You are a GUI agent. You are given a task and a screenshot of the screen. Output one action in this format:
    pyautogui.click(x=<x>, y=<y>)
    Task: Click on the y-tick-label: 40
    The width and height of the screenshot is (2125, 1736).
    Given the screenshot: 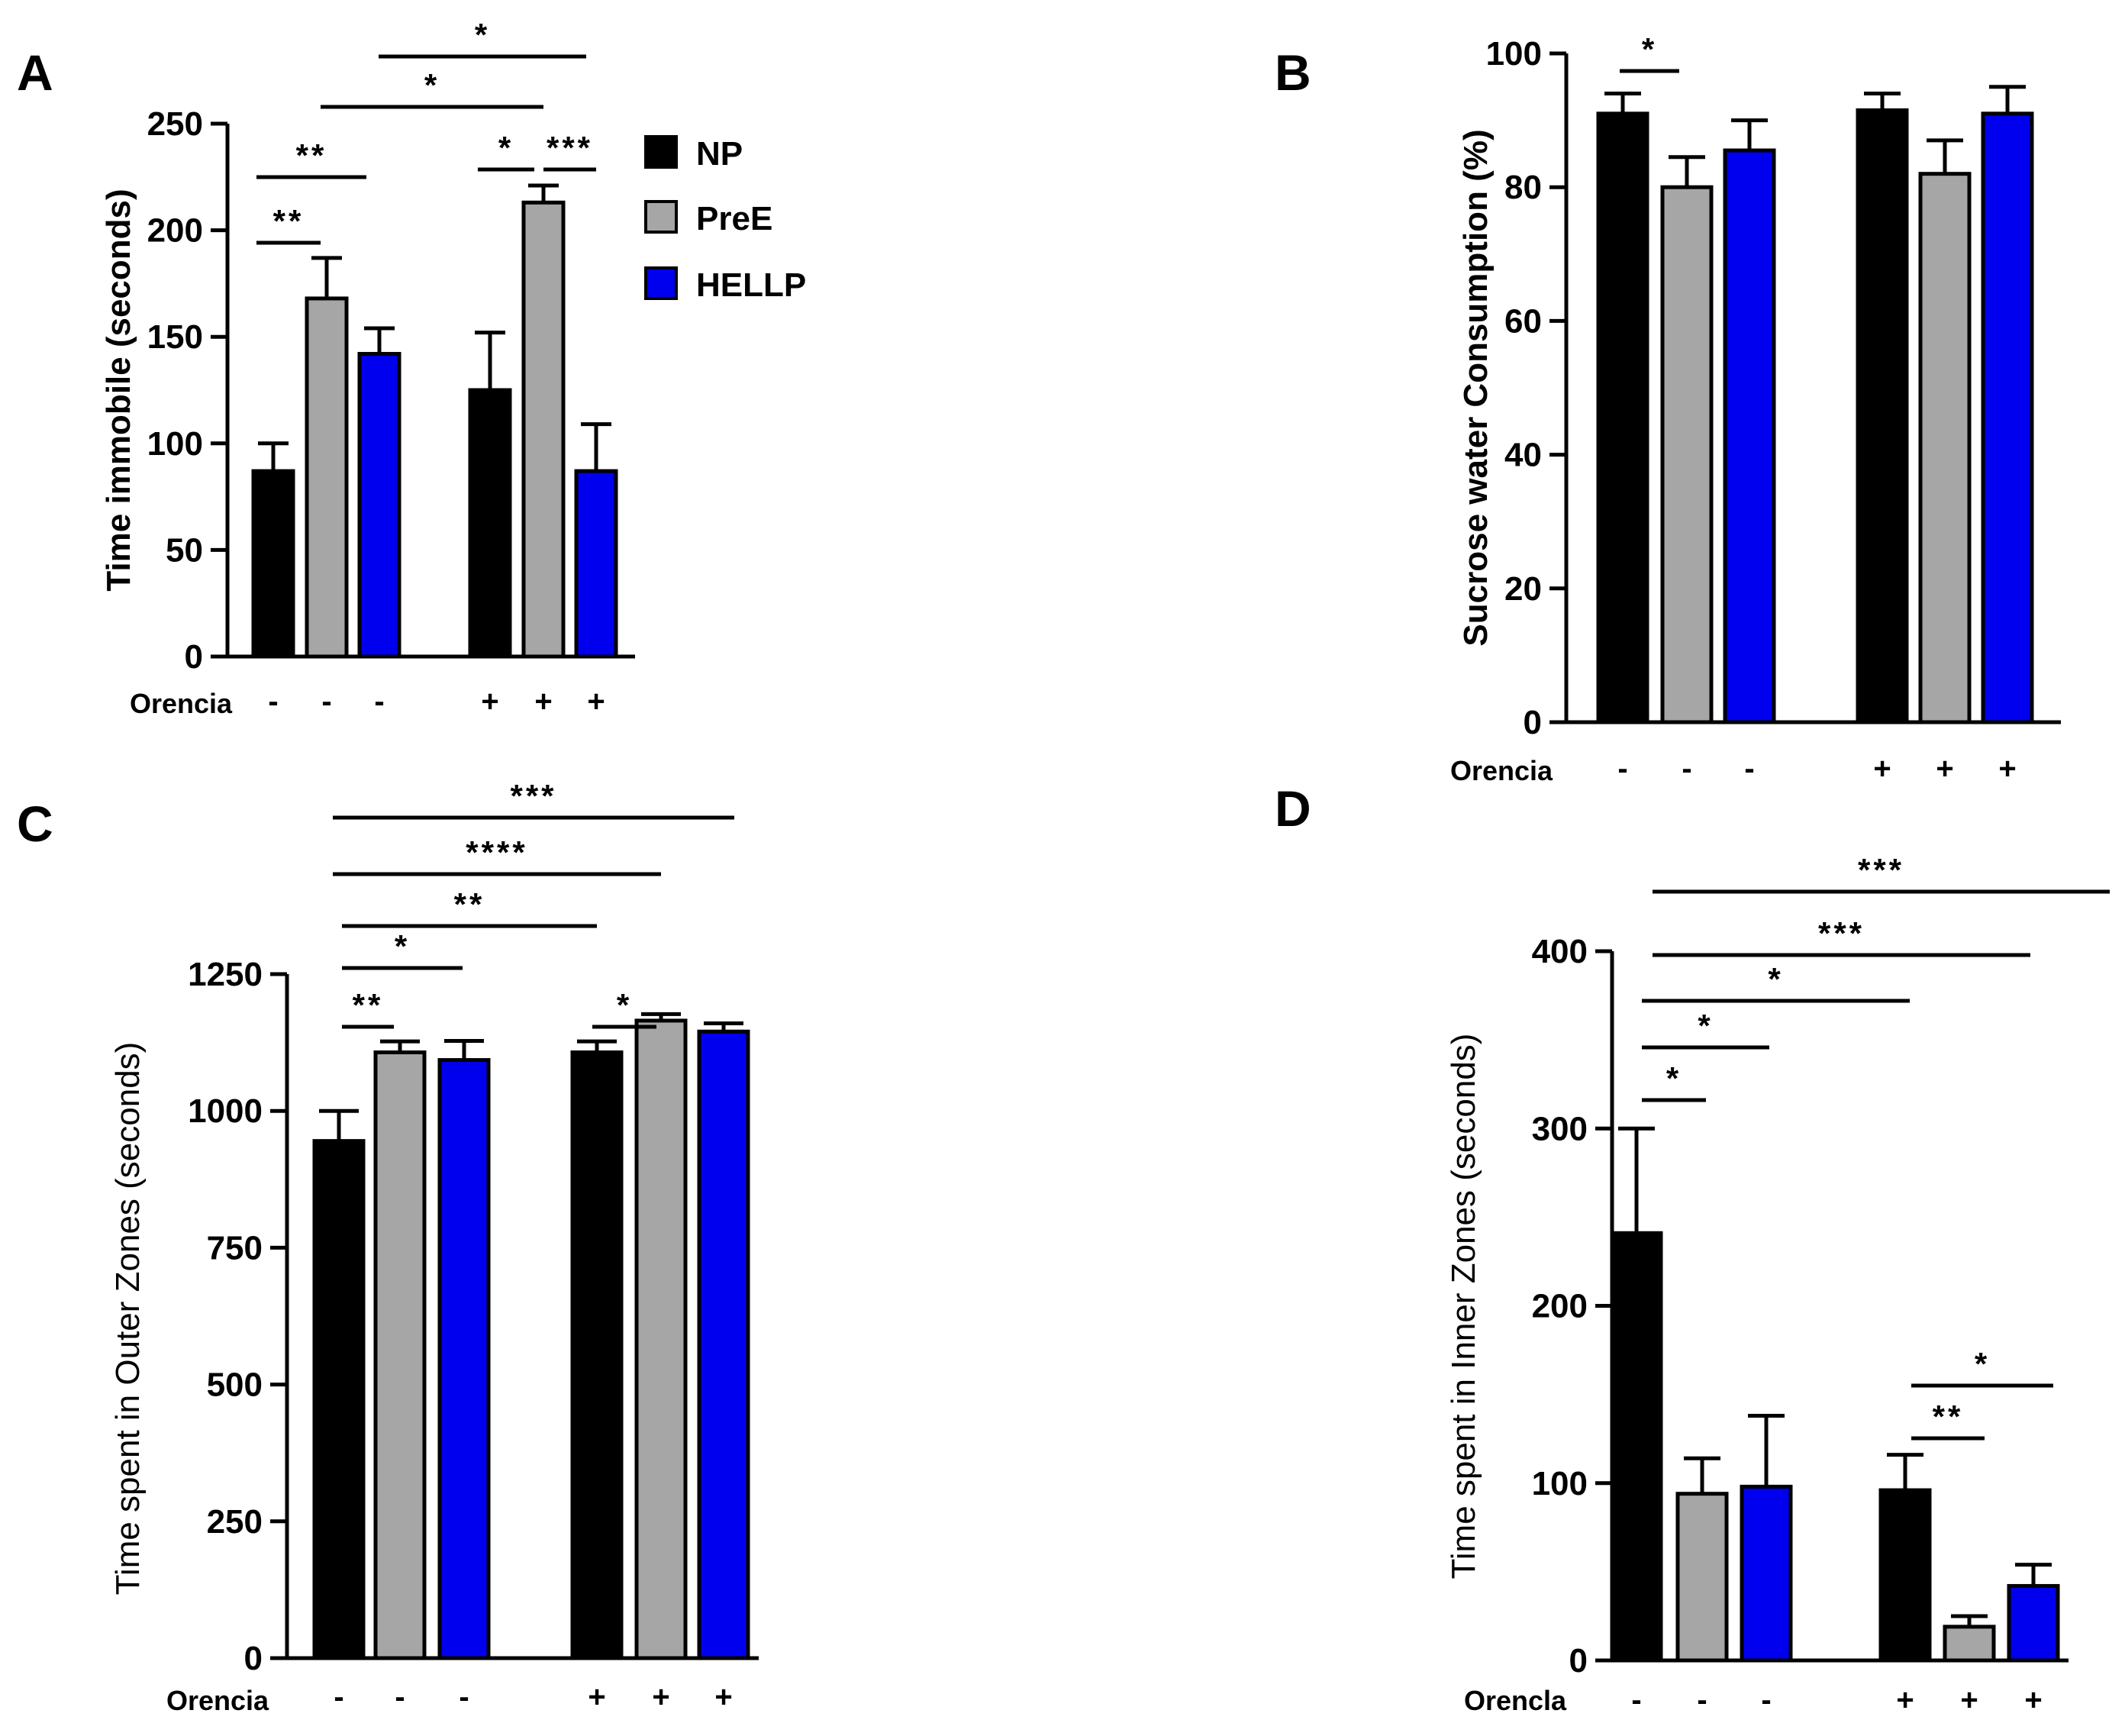 What is the action you would take?
    pyautogui.click(x=1523, y=456)
    